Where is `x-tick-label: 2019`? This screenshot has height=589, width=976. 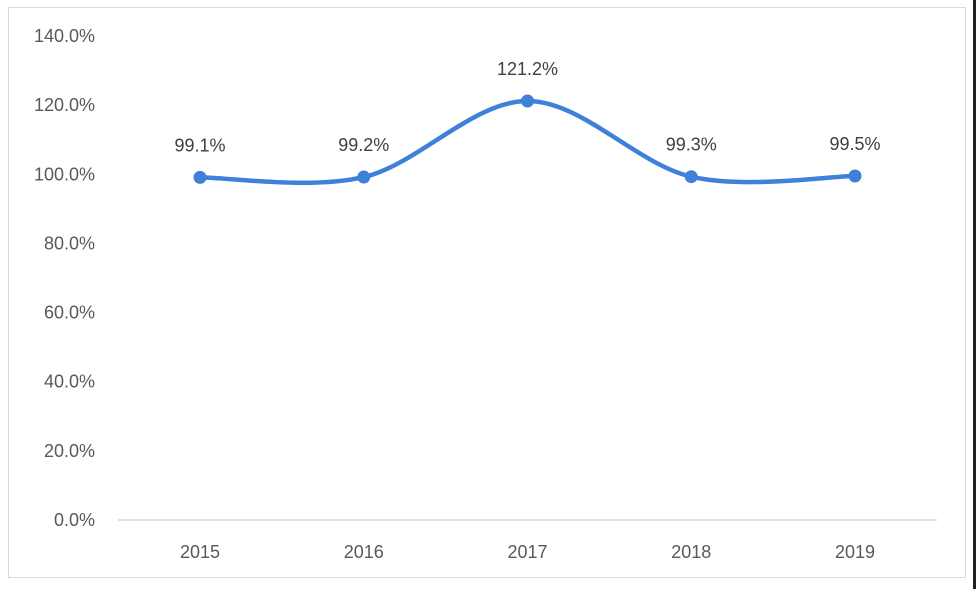 x-tick-label: 2019 is located at coordinates (855, 552).